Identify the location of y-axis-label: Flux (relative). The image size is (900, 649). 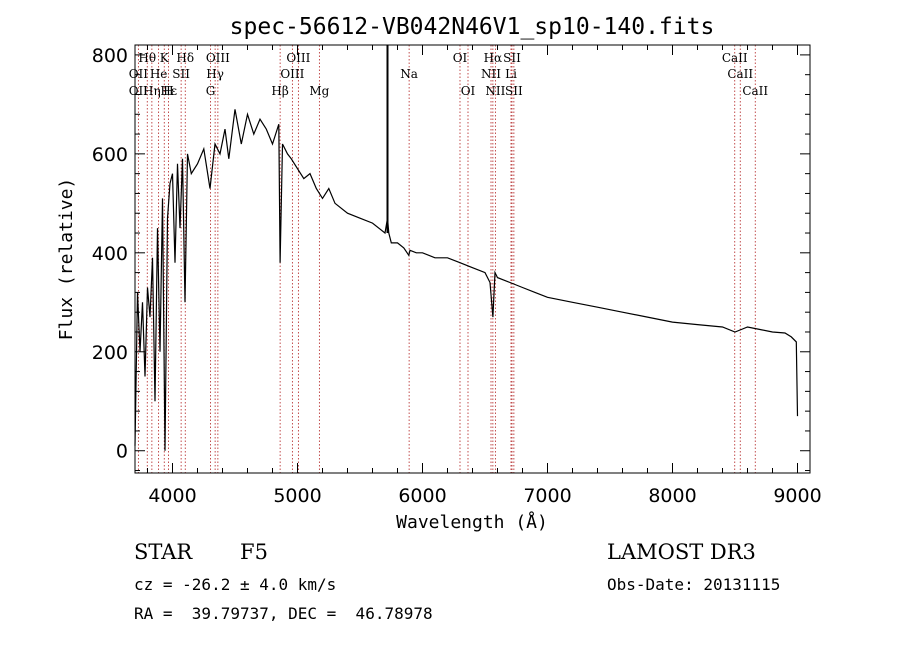
(66, 259).